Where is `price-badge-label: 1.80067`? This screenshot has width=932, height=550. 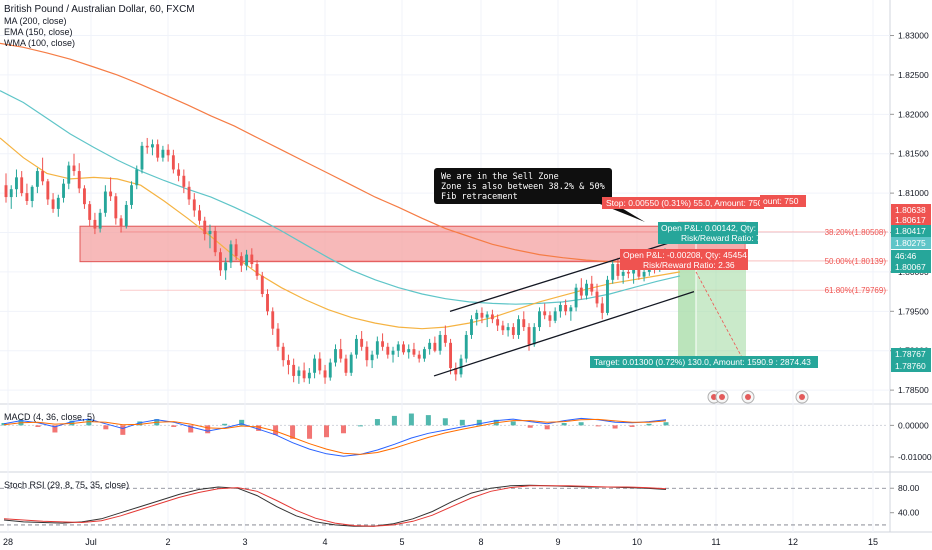 price-badge-label: 1.80067 is located at coordinates (910, 267).